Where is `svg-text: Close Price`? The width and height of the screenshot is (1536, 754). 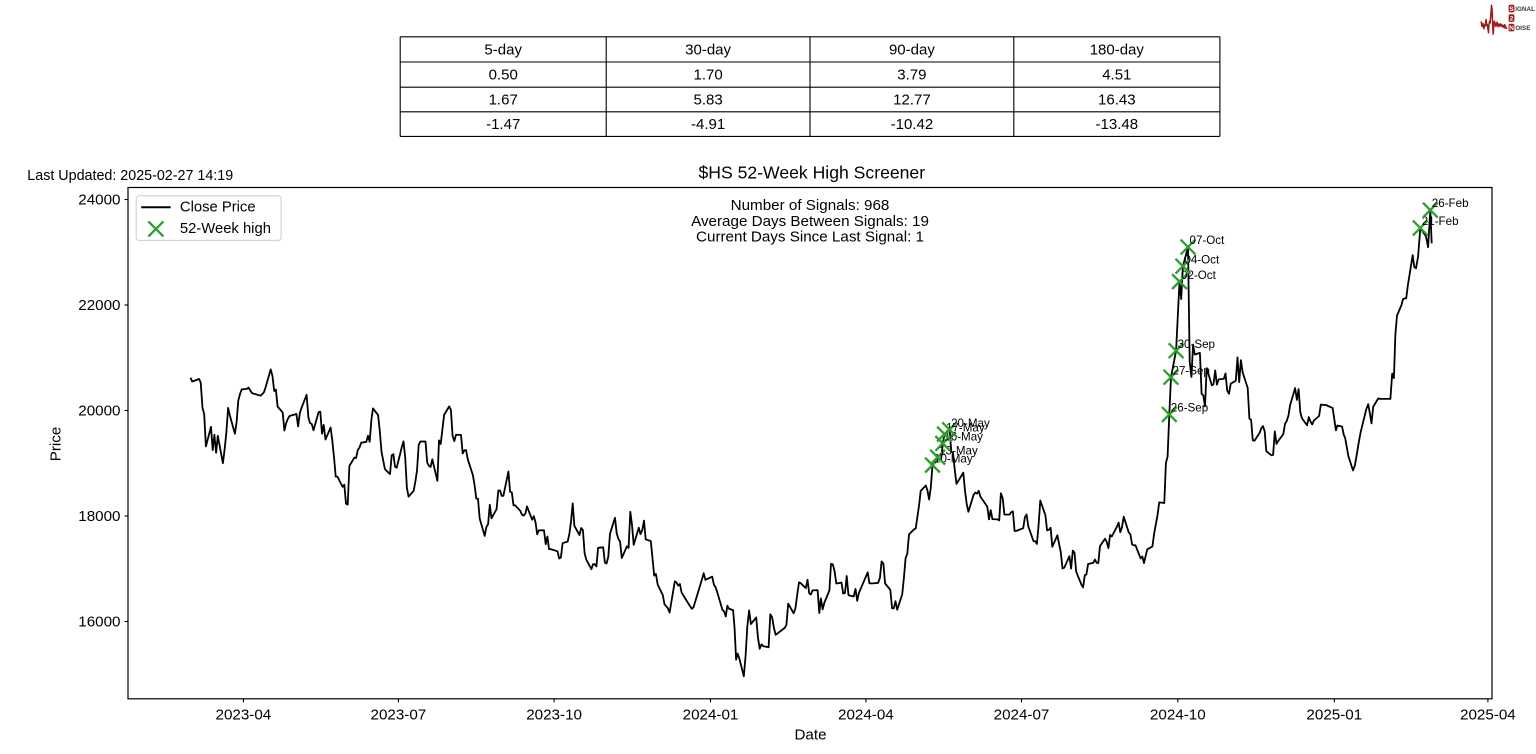
svg-text: Close Price is located at coordinates (218, 207).